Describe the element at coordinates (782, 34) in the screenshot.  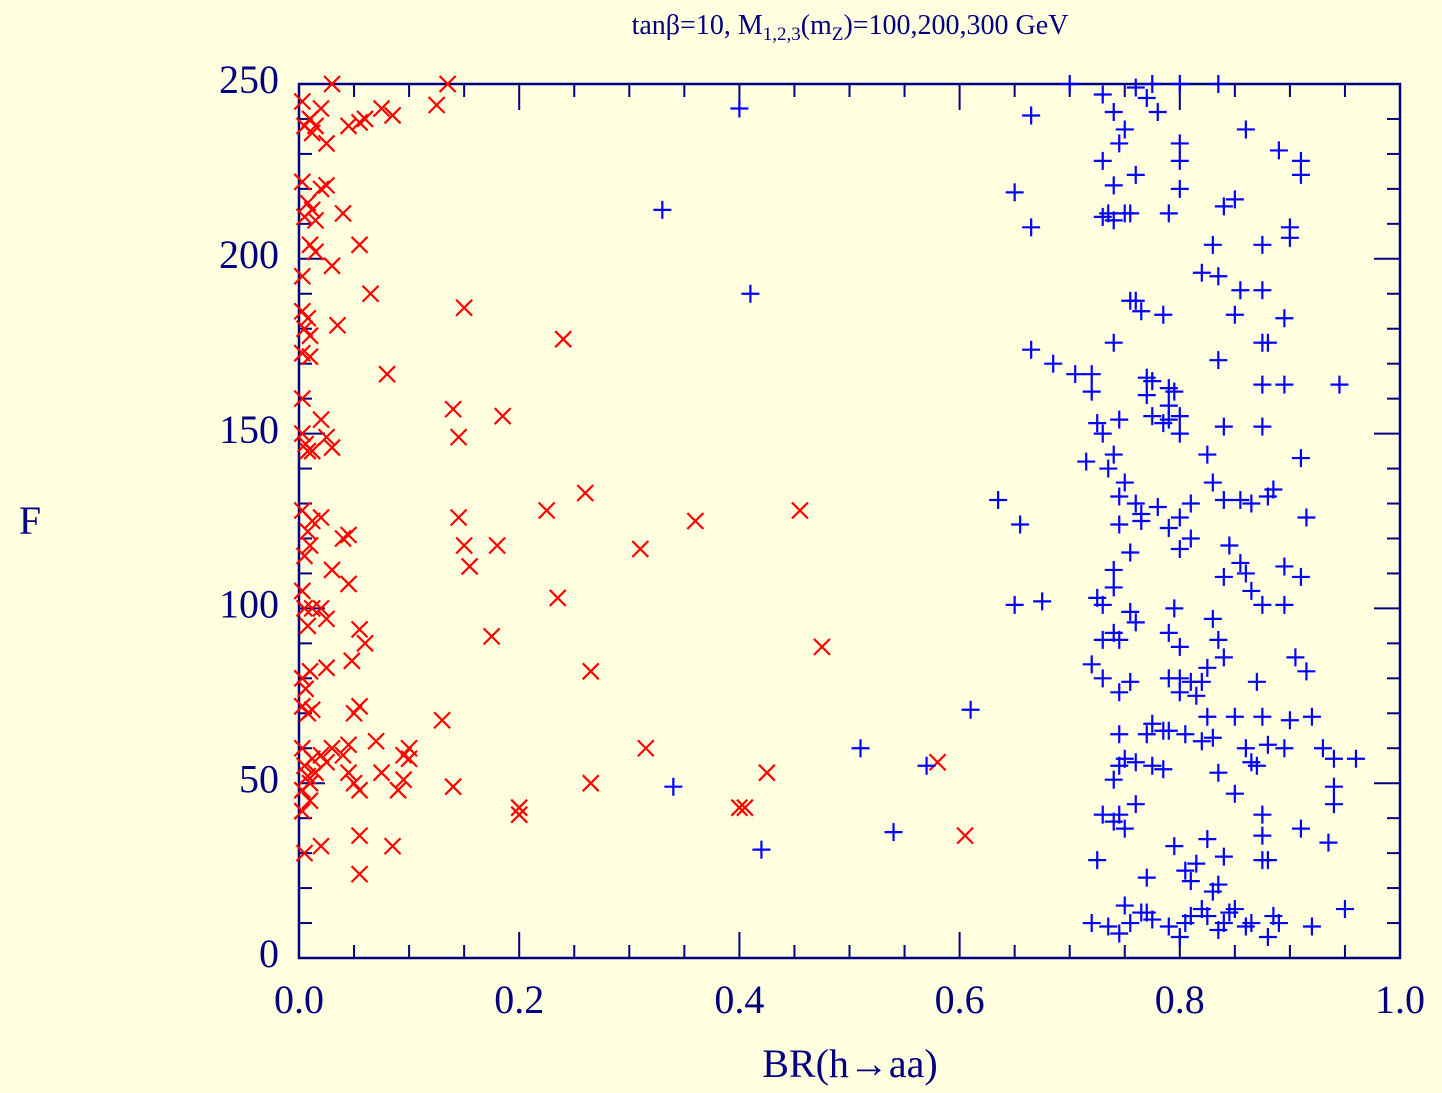
I see `title-part: 1,2,3` at that location.